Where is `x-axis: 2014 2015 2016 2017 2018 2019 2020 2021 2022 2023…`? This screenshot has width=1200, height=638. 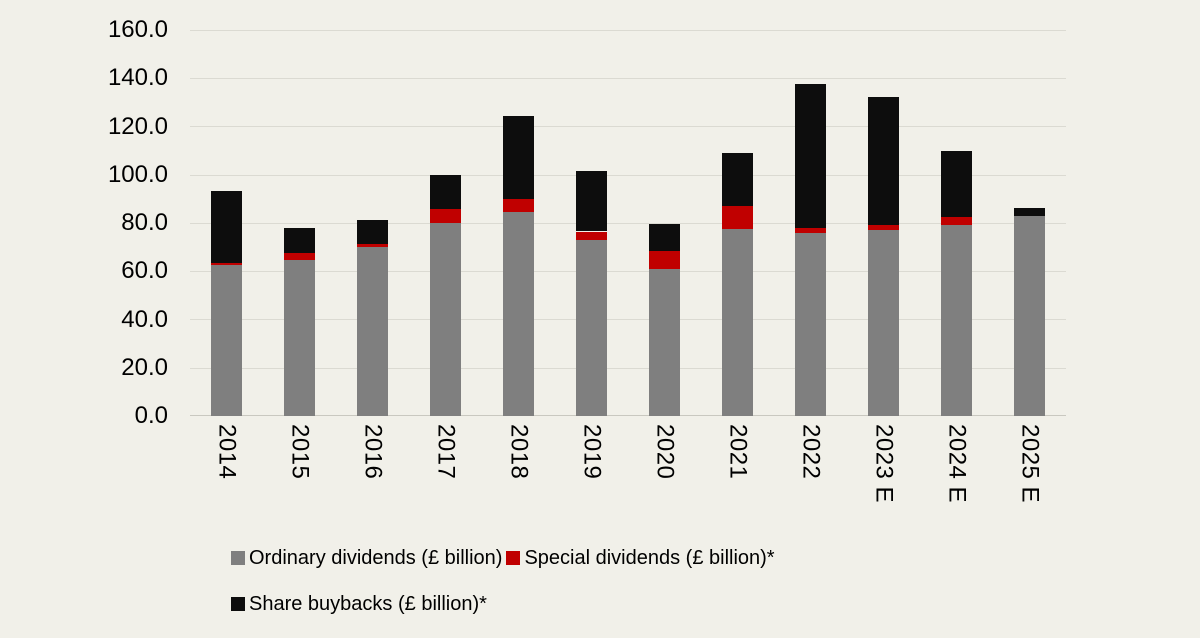 x-axis: 2014 2015 2016 2017 2018 2019 2020 2021 2022 2023… is located at coordinates (628, 476).